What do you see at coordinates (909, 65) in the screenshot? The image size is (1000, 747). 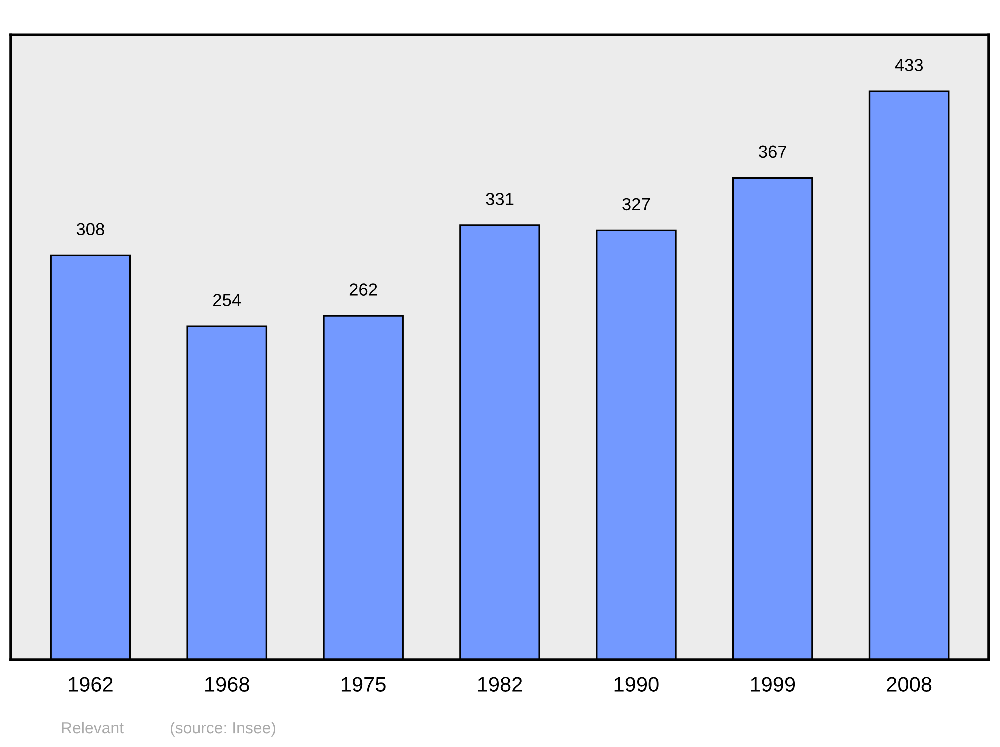 I see `data-label: 433` at bounding box center [909, 65].